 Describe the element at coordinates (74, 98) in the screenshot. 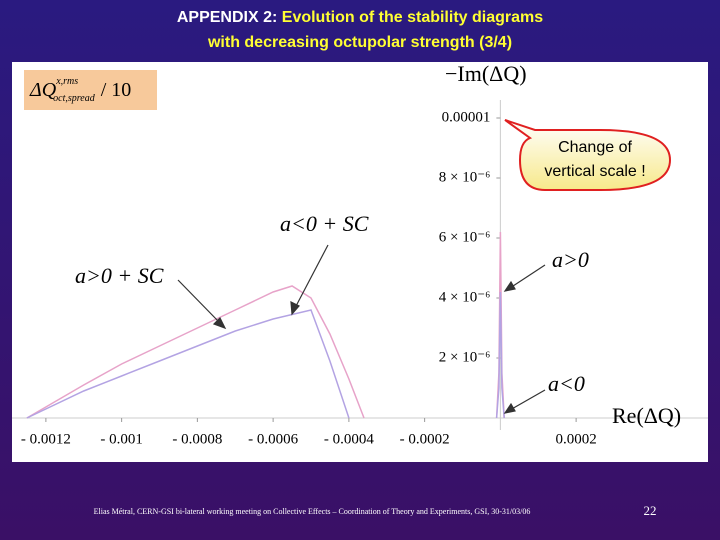

I see `box-sub: oct,spread` at that location.